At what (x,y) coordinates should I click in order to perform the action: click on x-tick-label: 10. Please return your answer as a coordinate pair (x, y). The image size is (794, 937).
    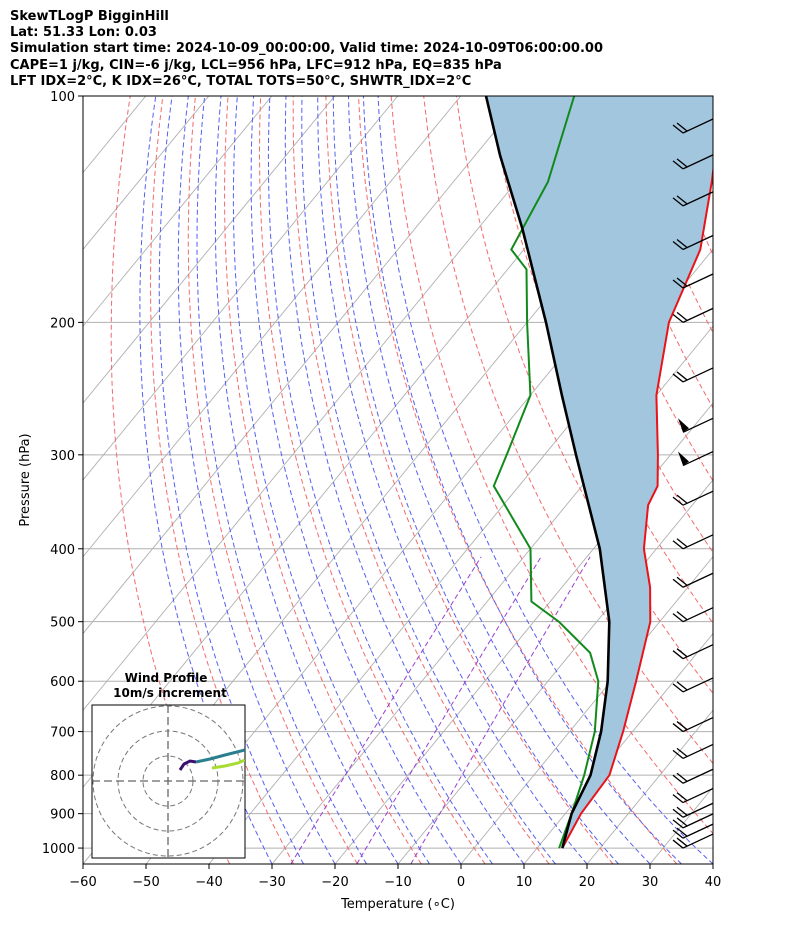
    Looking at the image, I should click on (524, 882).